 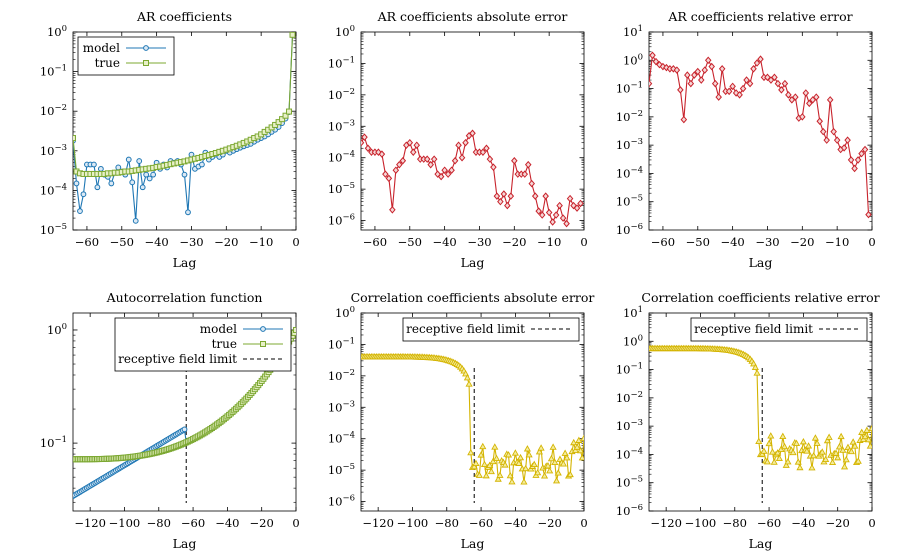 What do you see at coordinates (341, 469) in the screenshot?
I see `y-tick-label: 10⁻⁵` at bounding box center [341, 469].